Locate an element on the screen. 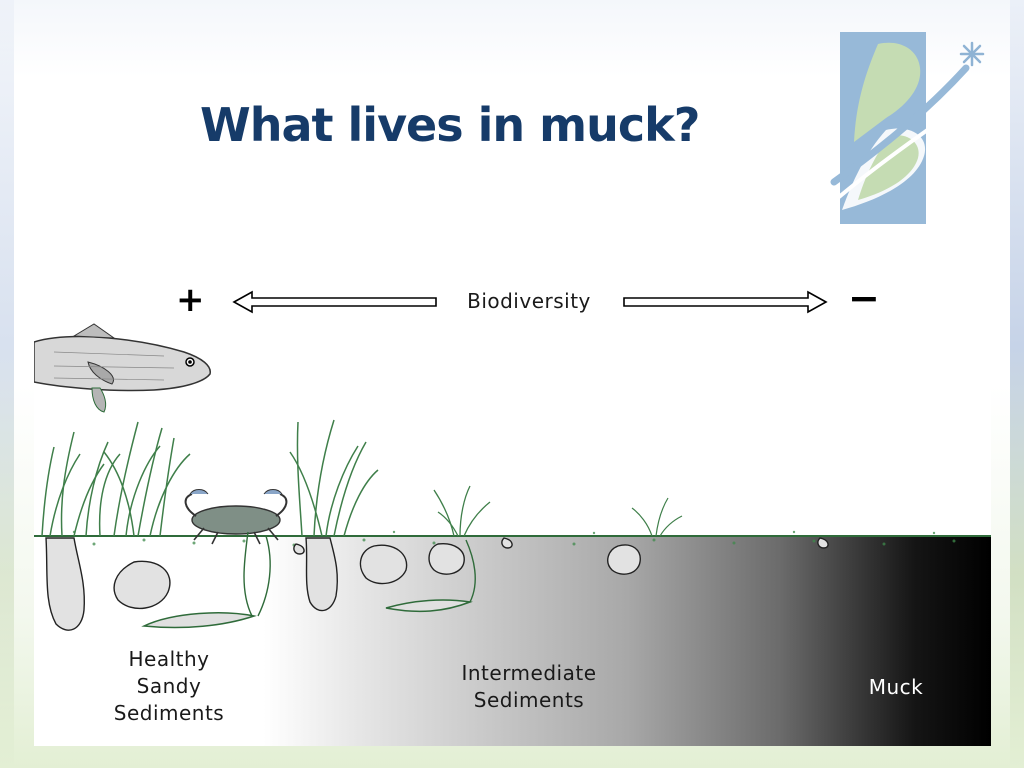 The width and height of the screenshot is (1024, 768). zone-label-healthy-sandy-sediments: Healthy Sandy Sediments is located at coordinates (169, 686).